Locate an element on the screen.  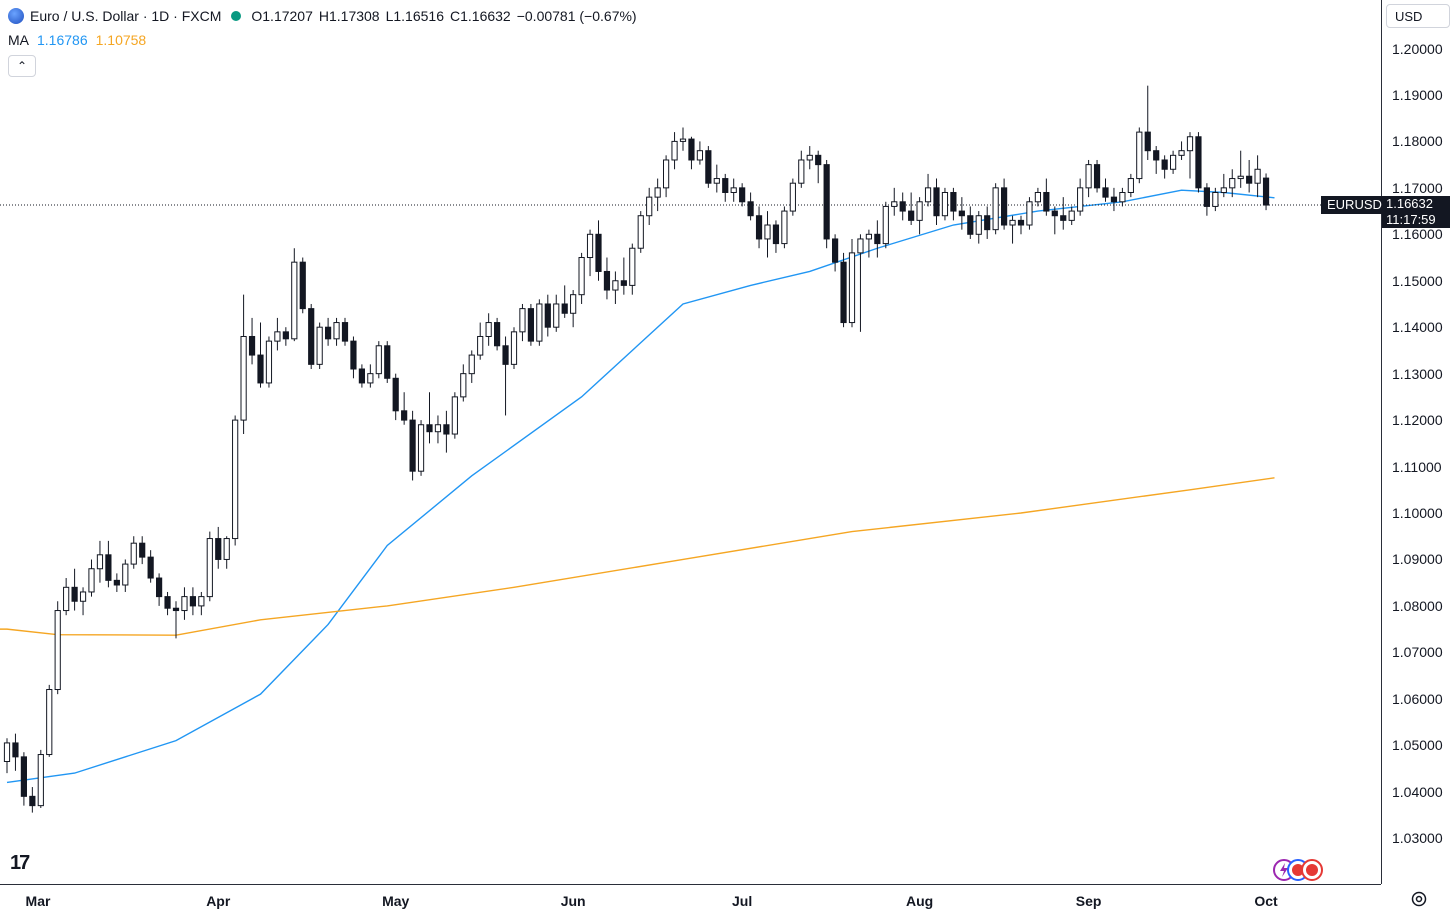
bar-countdown: 11:17:59 is located at coordinates (1411, 219).